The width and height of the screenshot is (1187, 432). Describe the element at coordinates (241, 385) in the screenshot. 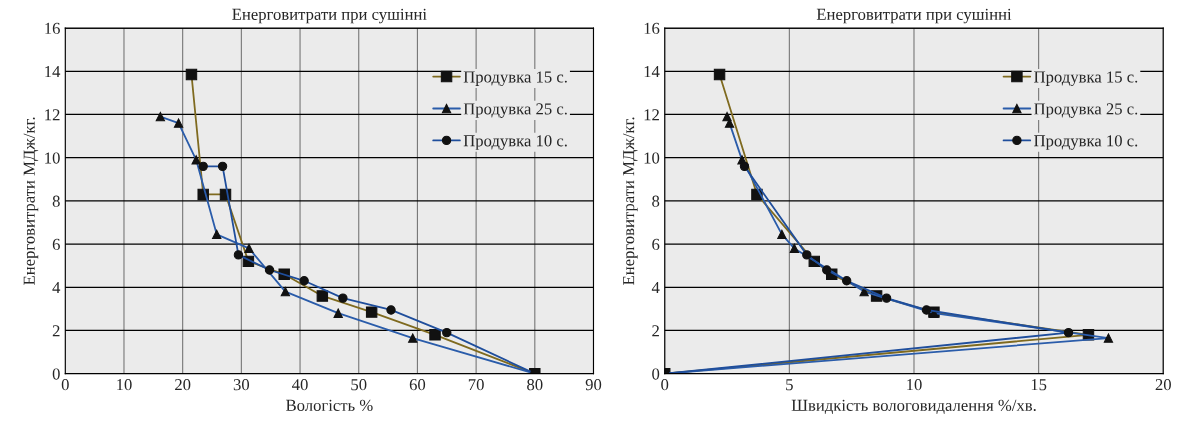

I see `x-tick-label: 30` at that location.